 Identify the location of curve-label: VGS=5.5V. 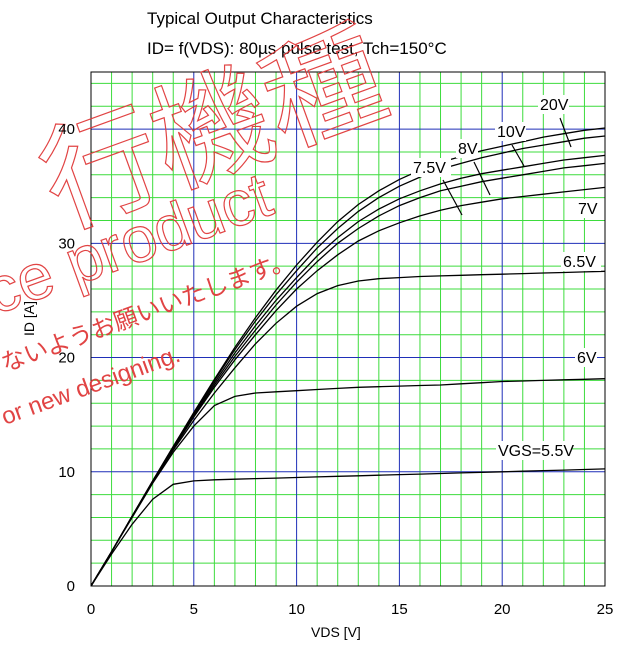
(536, 451).